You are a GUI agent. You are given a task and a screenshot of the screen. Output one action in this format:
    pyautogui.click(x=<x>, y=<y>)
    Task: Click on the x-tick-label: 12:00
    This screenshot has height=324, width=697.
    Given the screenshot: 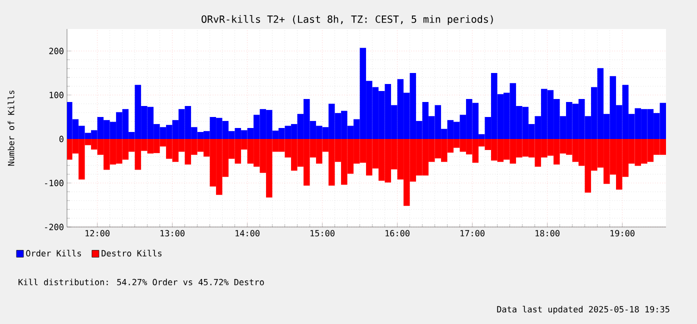 What is the action you would take?
    pyautogui.click(x=98, y=233)
    